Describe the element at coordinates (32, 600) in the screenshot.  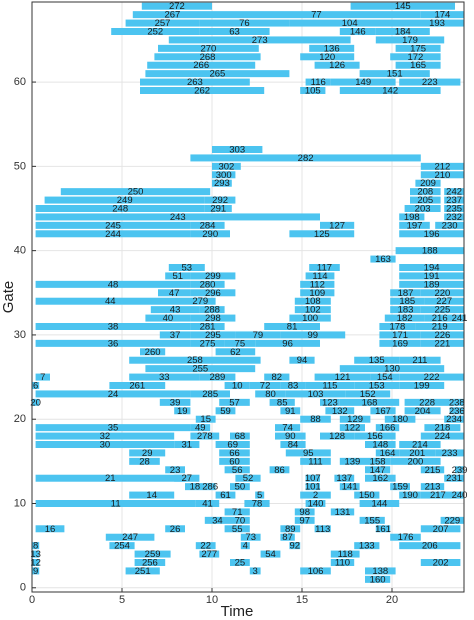
I see `x-tick-label: 0` at that location.